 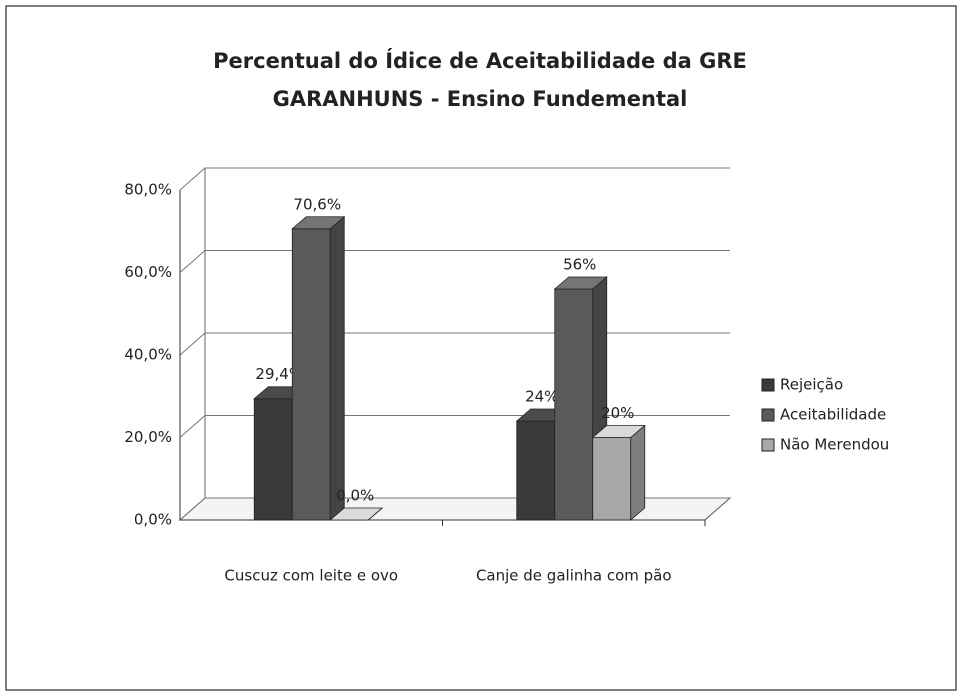 What do you see at coordinates (311, 576) in the screenshot?
I see `x-tick-label: Cuscuz com leite e ovo` at bounding box center [311, 576].